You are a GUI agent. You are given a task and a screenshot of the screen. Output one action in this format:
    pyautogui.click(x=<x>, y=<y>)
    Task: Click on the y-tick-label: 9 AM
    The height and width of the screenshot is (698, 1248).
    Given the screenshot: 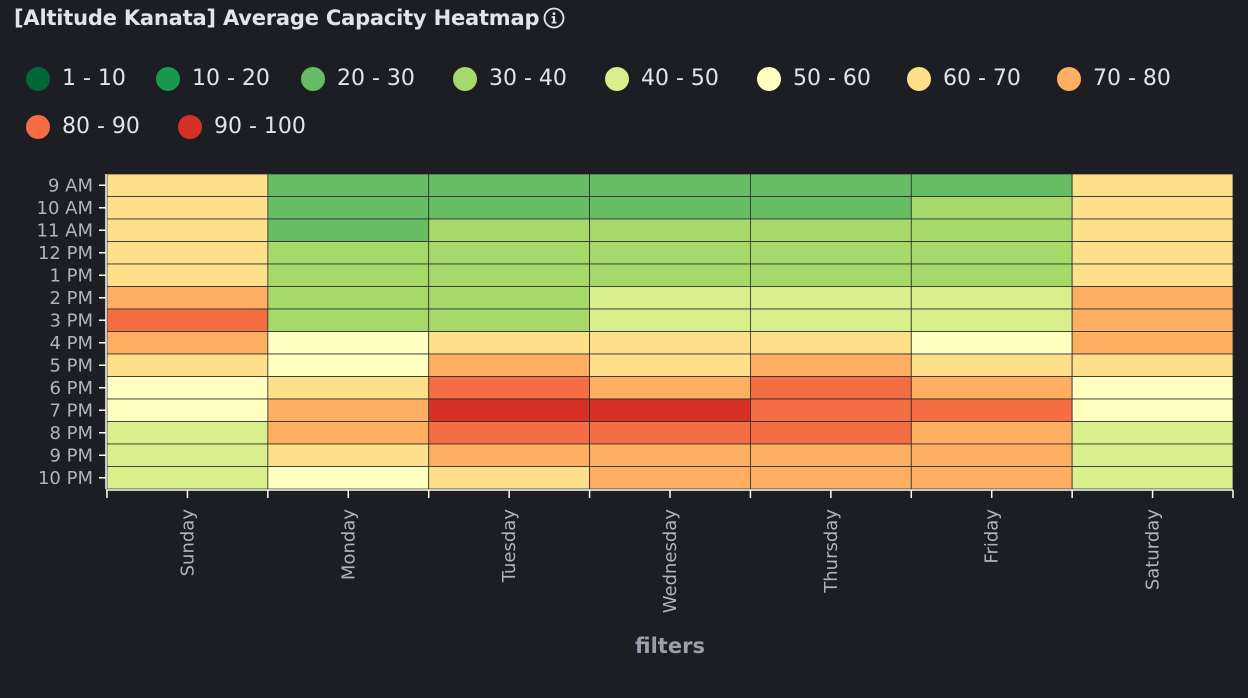 What is the action you would take?
    pyautogui.click(x=70, y=185)
    